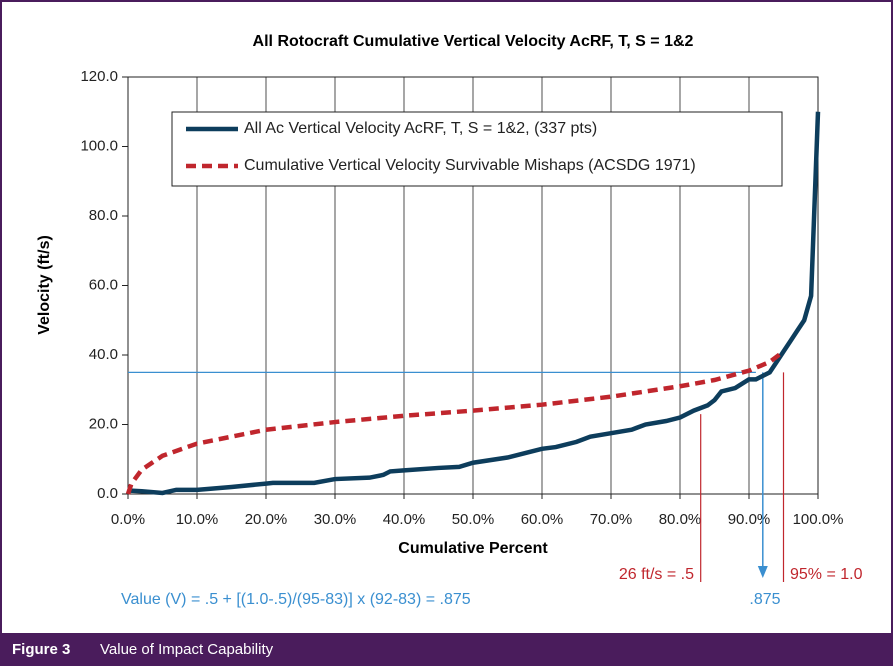 The height and width of the screenshot is (666, 893). Describe the element at coordinates (404, 519) in the screenshot. I see `x-tick-label: 40.0%` at that location.